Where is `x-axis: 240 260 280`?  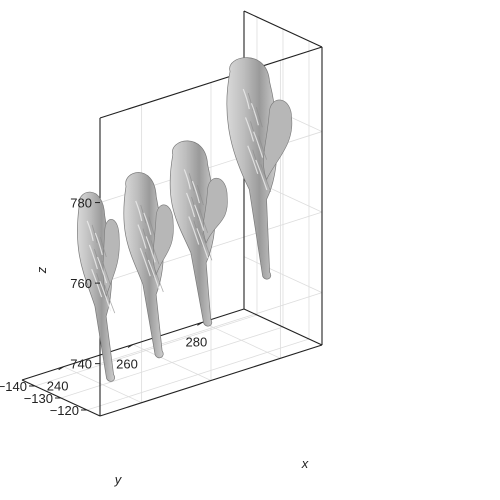
x-axis: 240 260 280 is located at coordinates (127, 357).